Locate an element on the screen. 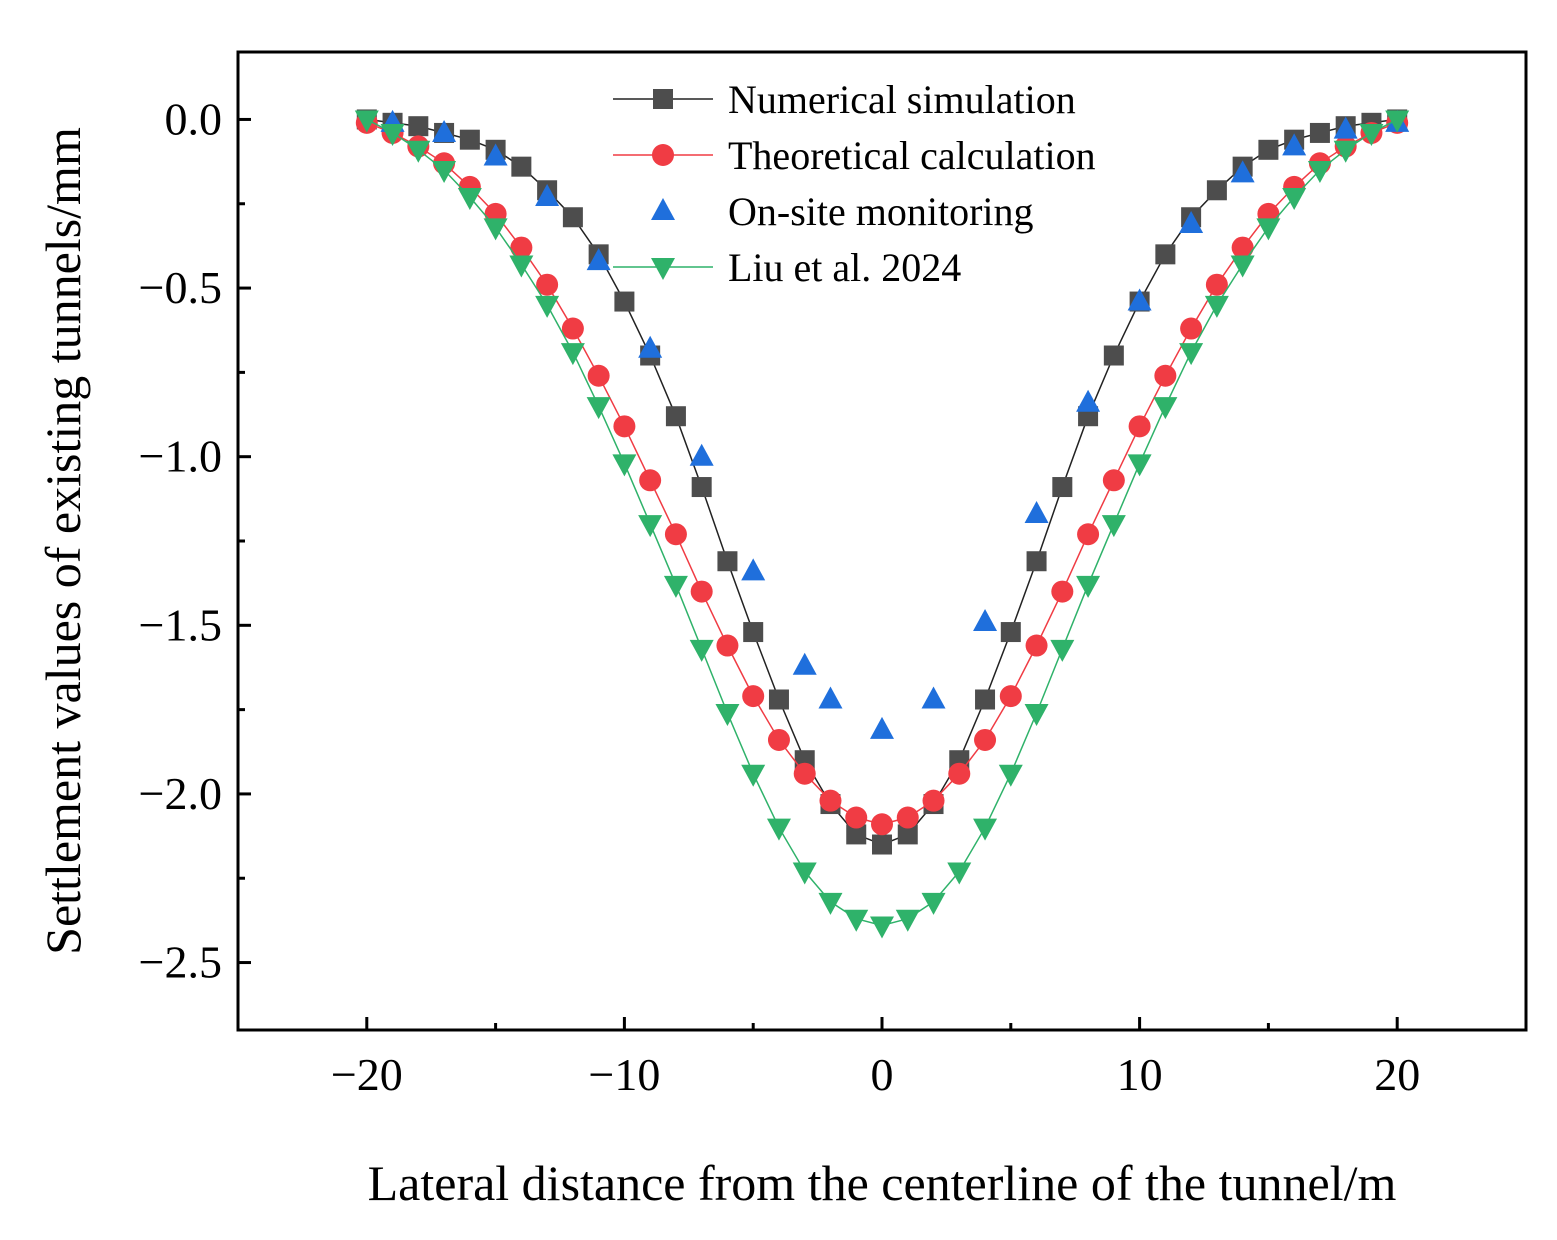  x-tick-label: 0 is located at coordinates (882, 1074).